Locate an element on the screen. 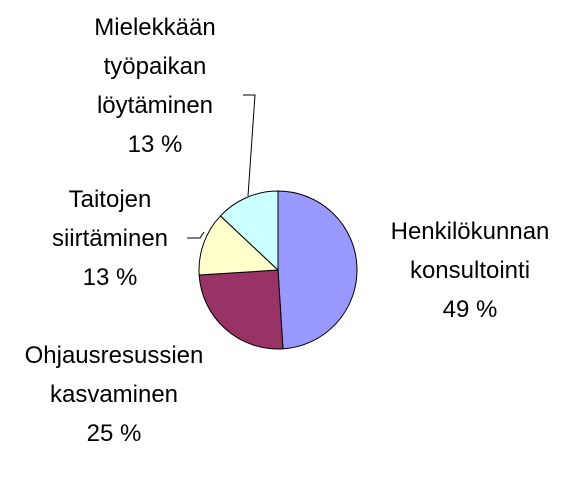 This screenshot has width=563, height=485. slice-label: Ohjausresussien kasvaminen 25 % is located at coordinates (114, 394).